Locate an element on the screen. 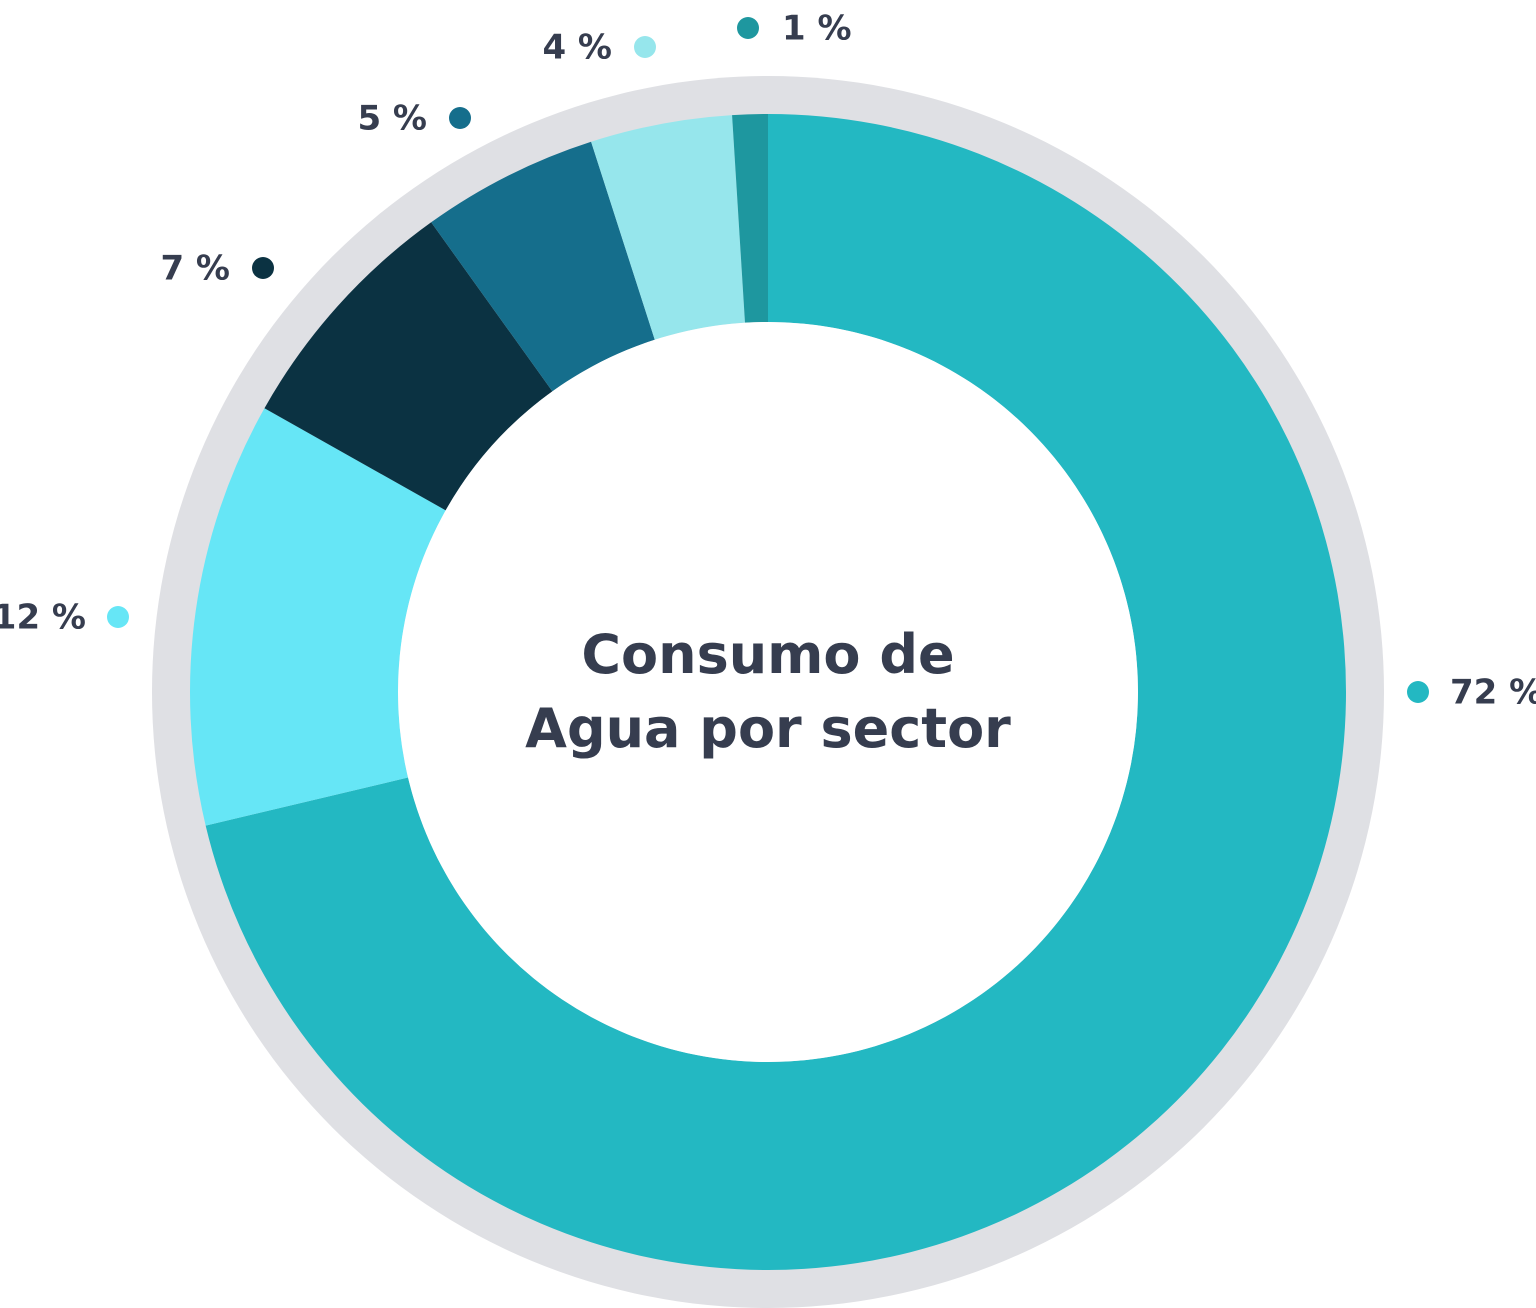 Image resolution: width=1536 pixels, height=1308 pixels. data-label: 4 % is located at coordinates (577, 48).